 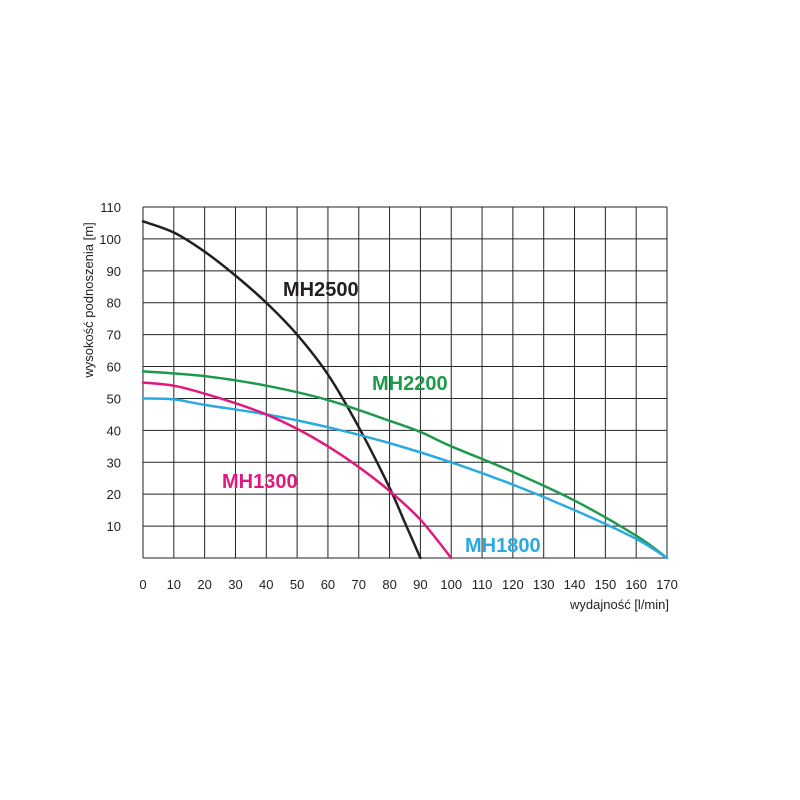 I want to click on x-tick-label: 80, so click(x=389, y=584).